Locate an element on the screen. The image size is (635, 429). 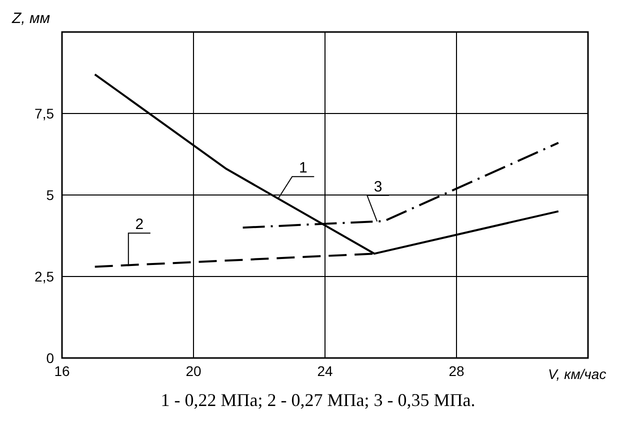
x-tick-label: 20 is located at coordinates (194, 370).